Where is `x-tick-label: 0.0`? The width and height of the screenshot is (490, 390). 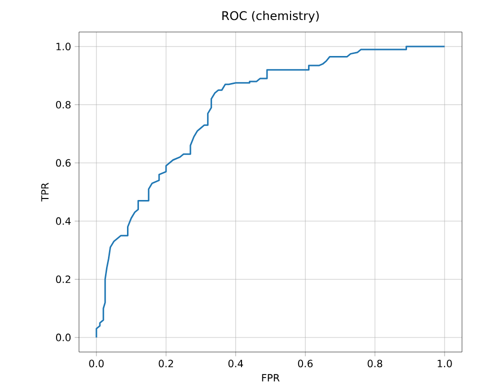
x-tick-label: 0.0 is located at coordinates (96, 364).